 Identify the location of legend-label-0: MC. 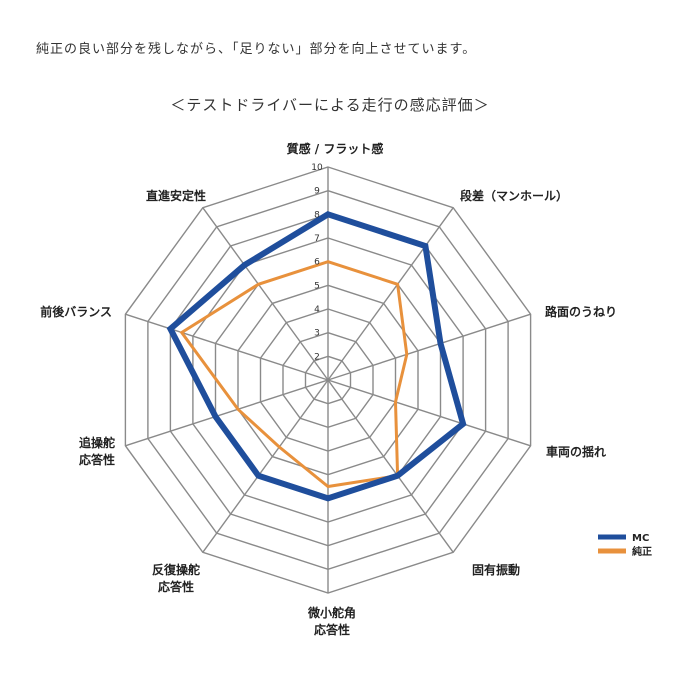
(640, 538).